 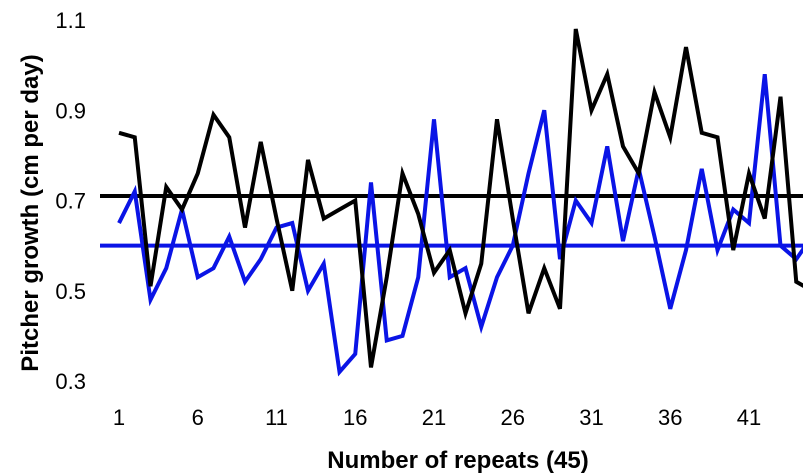 What do you see at coordinates (70, 20) in the screenshot?
I see `y-tick-label: 1.1` at bounding box center [70, 20].